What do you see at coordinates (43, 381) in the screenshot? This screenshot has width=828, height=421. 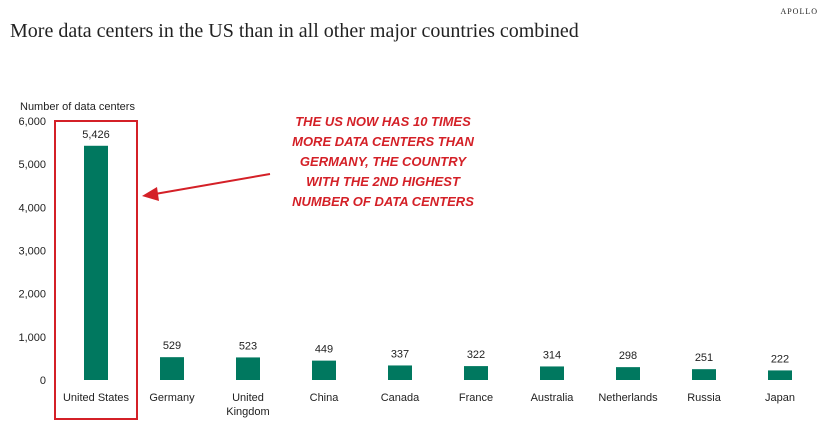 I see `y-tick-label: 0` at bounding box center [43, 381].